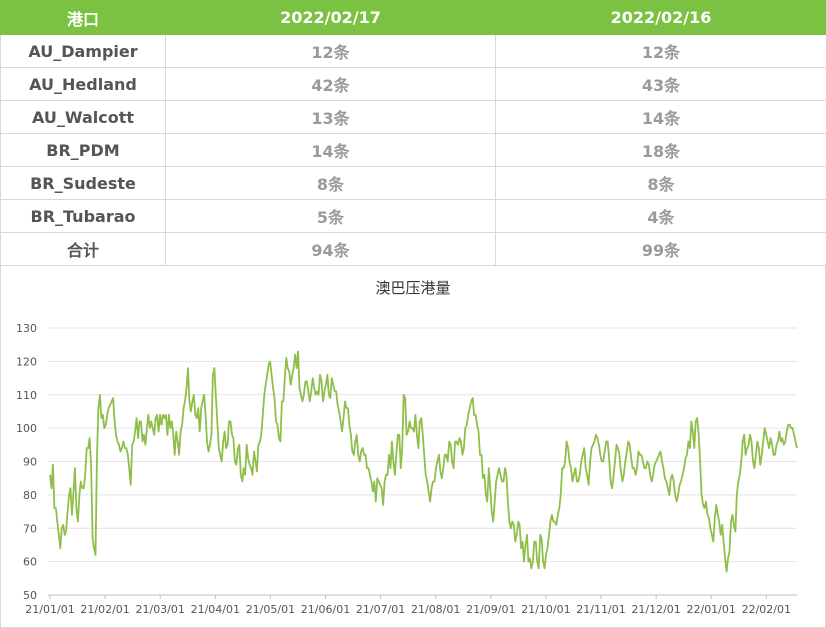 The height and width of the screenshot is (628, 826). I want to click on value-cell: 42条, so click(330, 84).